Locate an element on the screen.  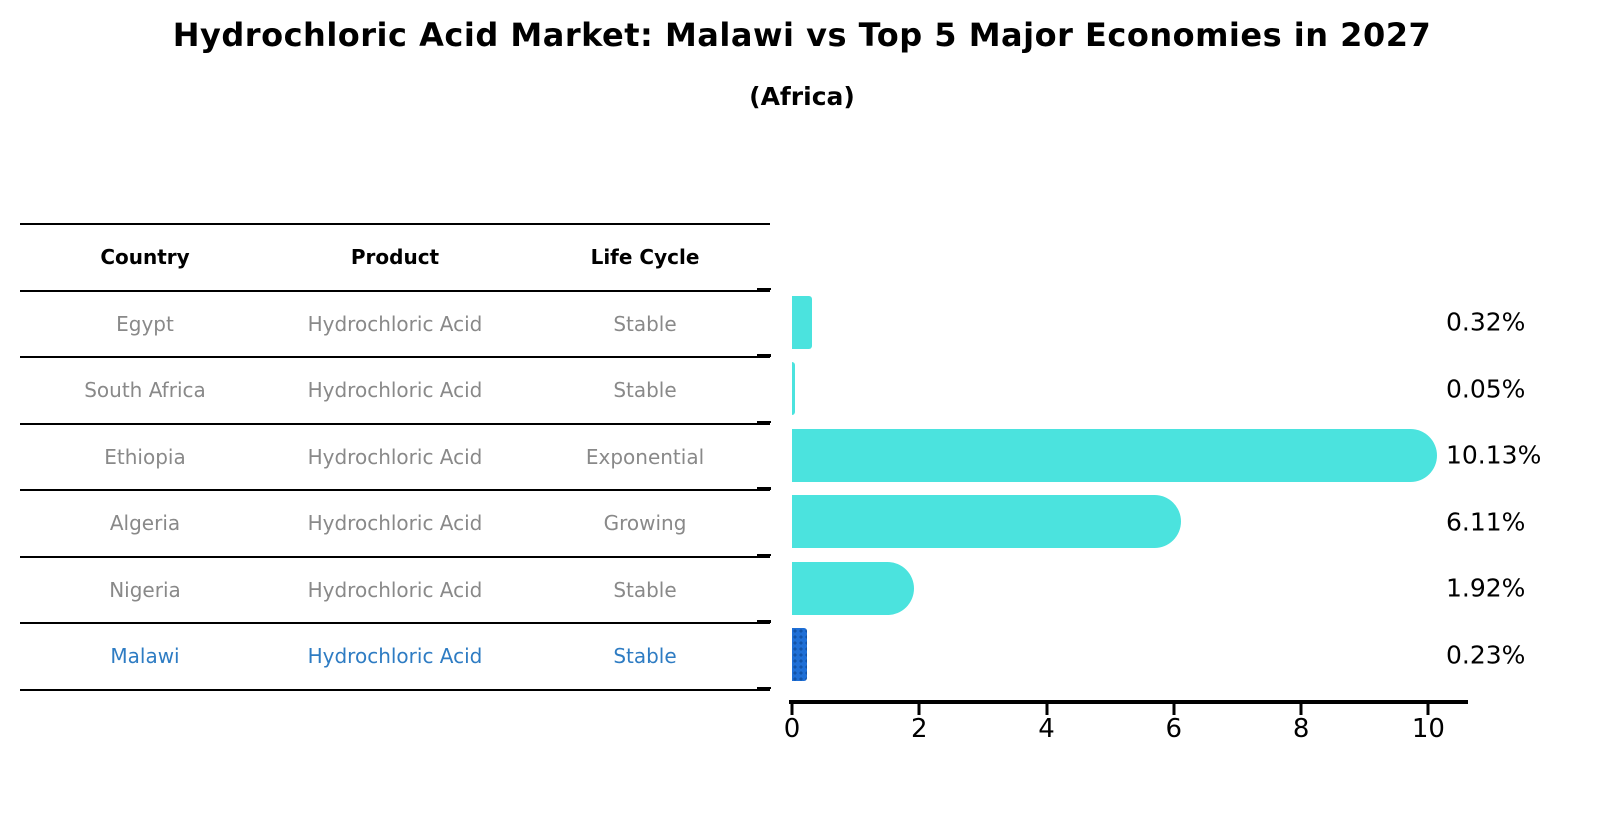
header-product: Product is located at coordinates (395, 257).